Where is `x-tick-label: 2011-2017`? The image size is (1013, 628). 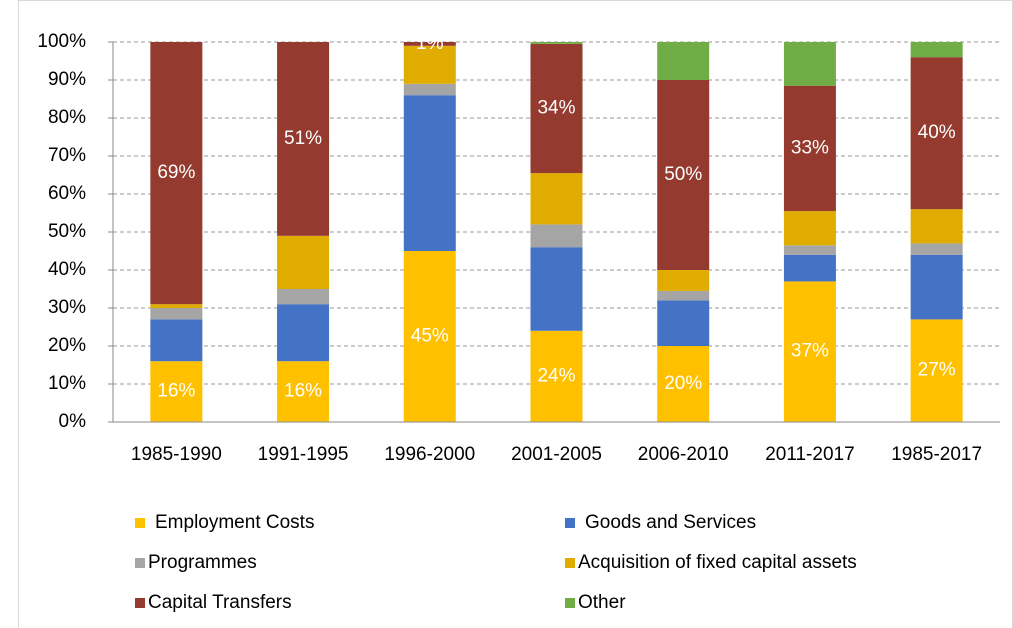 x-tick-label: 2011-2017 is located at coordinates (809, 454).